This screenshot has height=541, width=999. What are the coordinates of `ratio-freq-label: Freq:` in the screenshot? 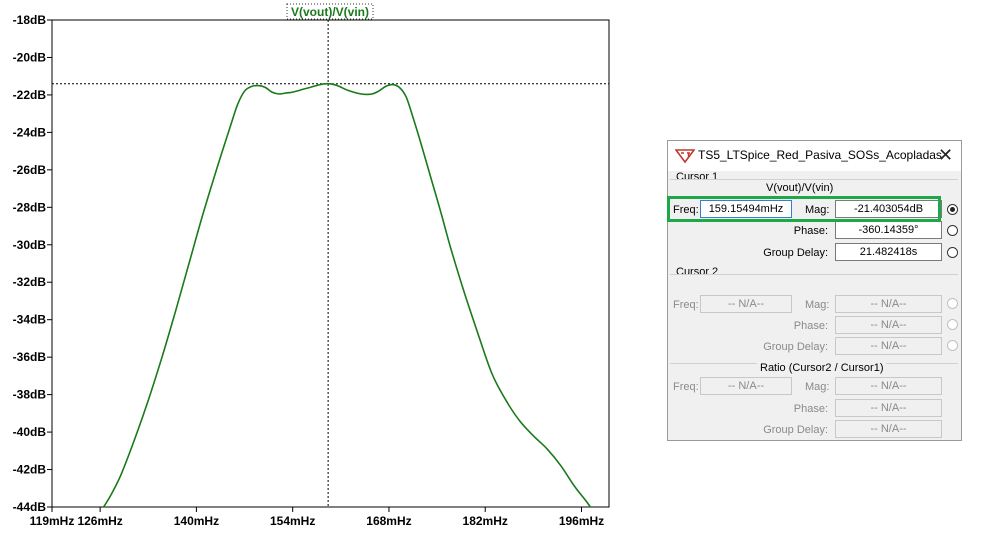 It's located at (686, 387).